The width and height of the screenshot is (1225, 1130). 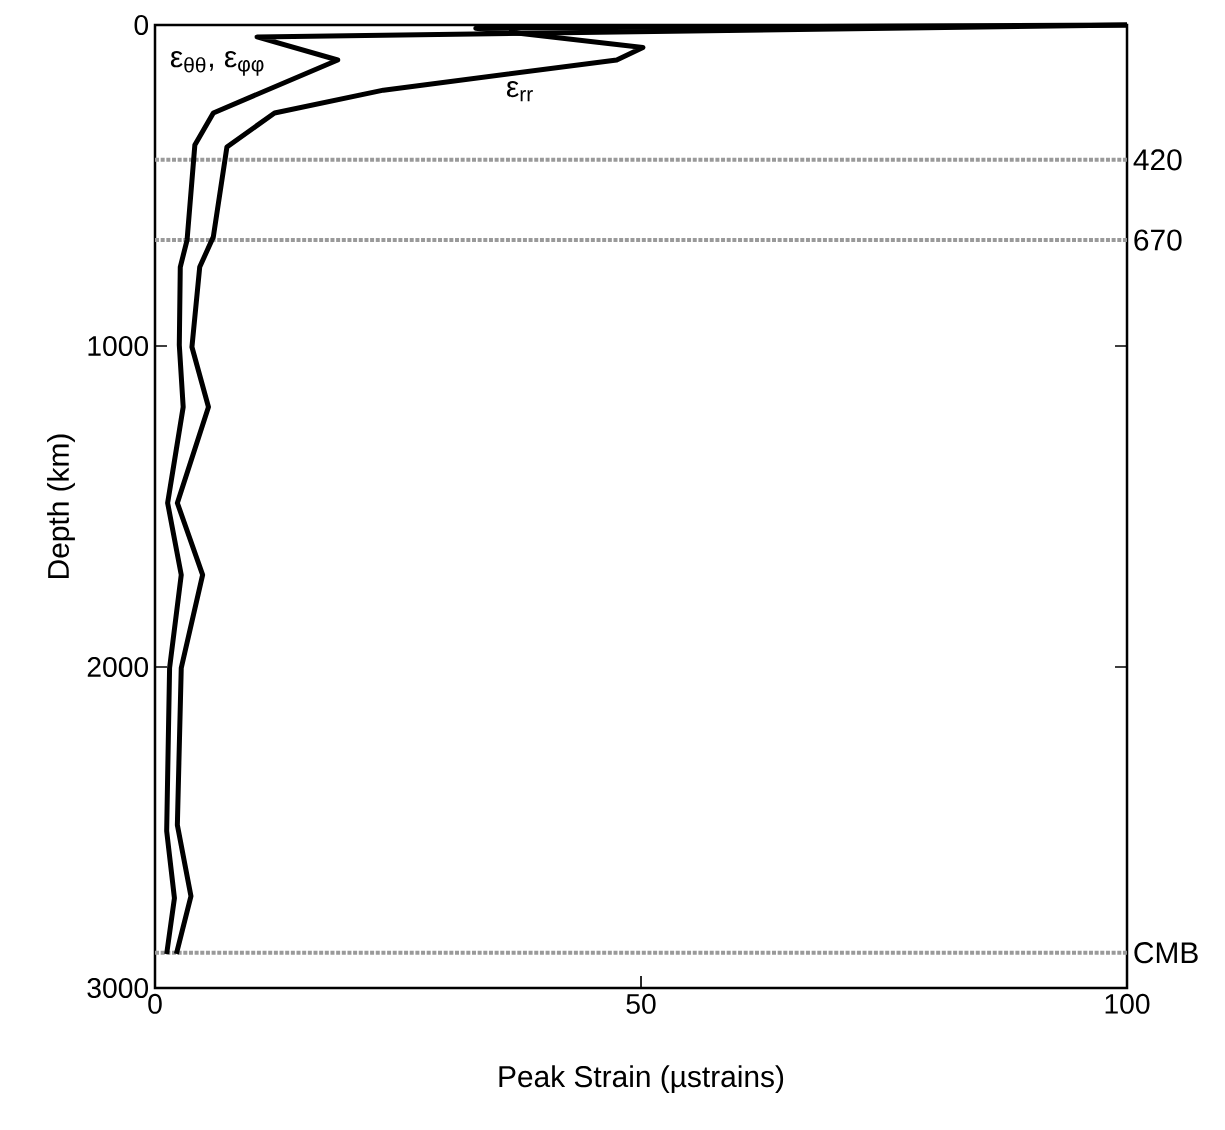 I want to click on y-tick-label: 1000, so click(x=118, y=346).